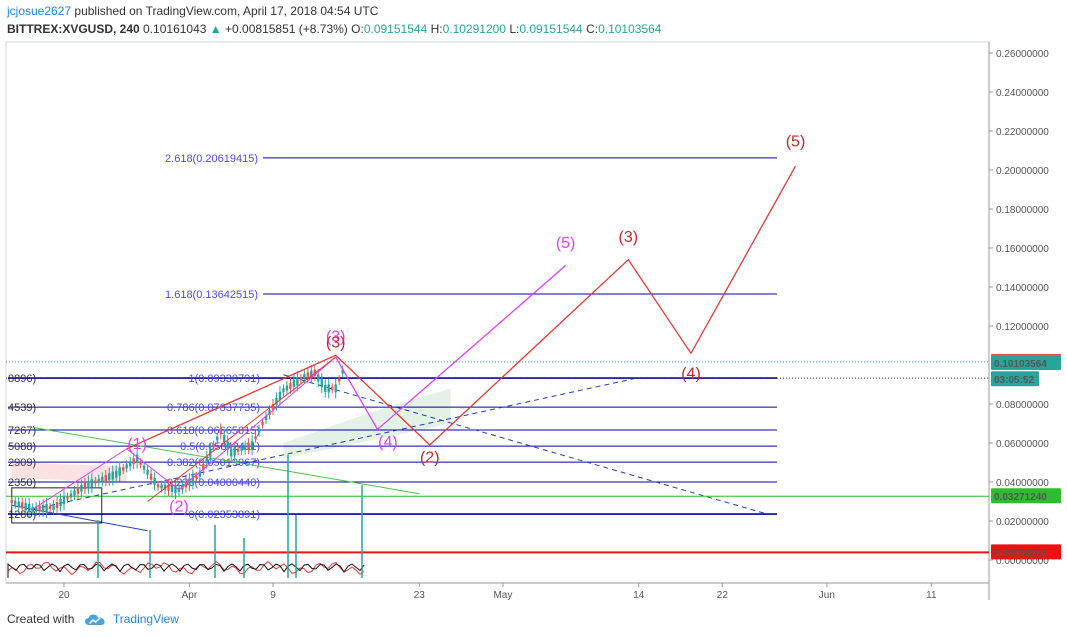  What do you see at coordinates (1020, 364) in the screenshot?
I see `price-tag-label: 0.10103564` at bounding box center [1020, 364].